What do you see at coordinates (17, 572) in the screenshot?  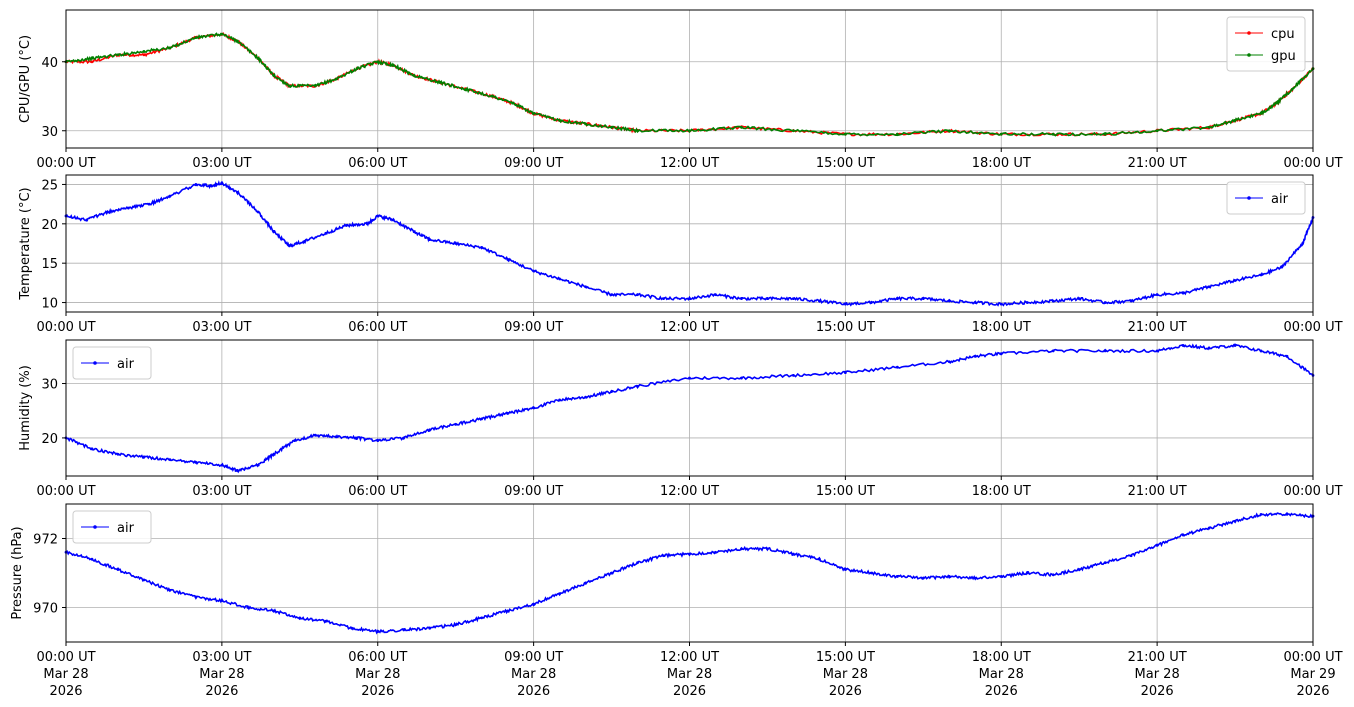 I see `y-axis-label: Pressure (hPa)` at bounding box center [17, 572].